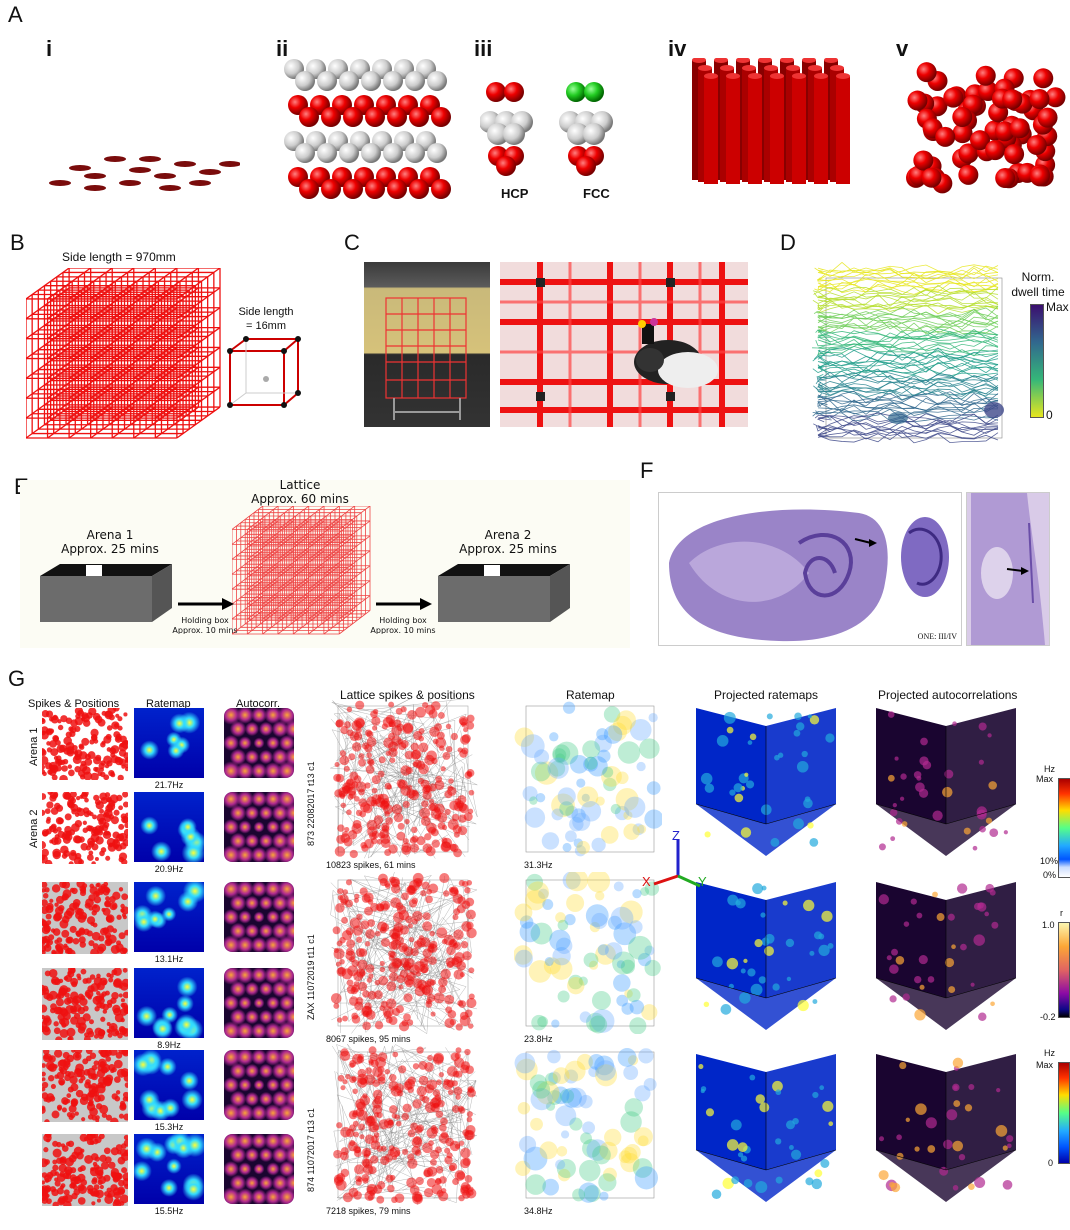 The image size is (1070, 1230). I want to click on cb1-unit: Hz, so click(1049, 769).